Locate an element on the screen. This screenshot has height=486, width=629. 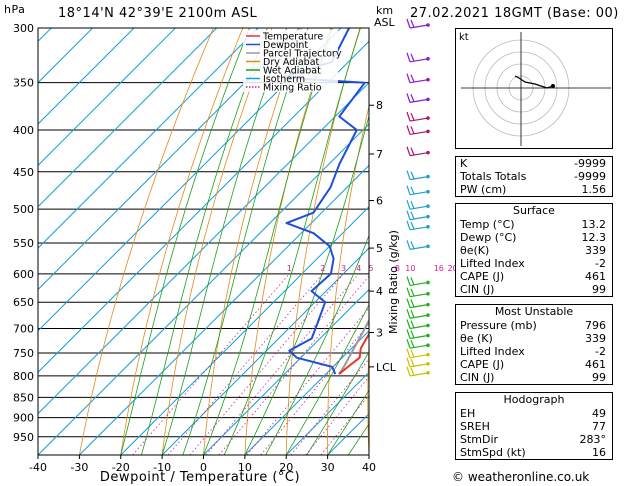
mixing-ratio-label: 1 is located at coordinates (289, 268).